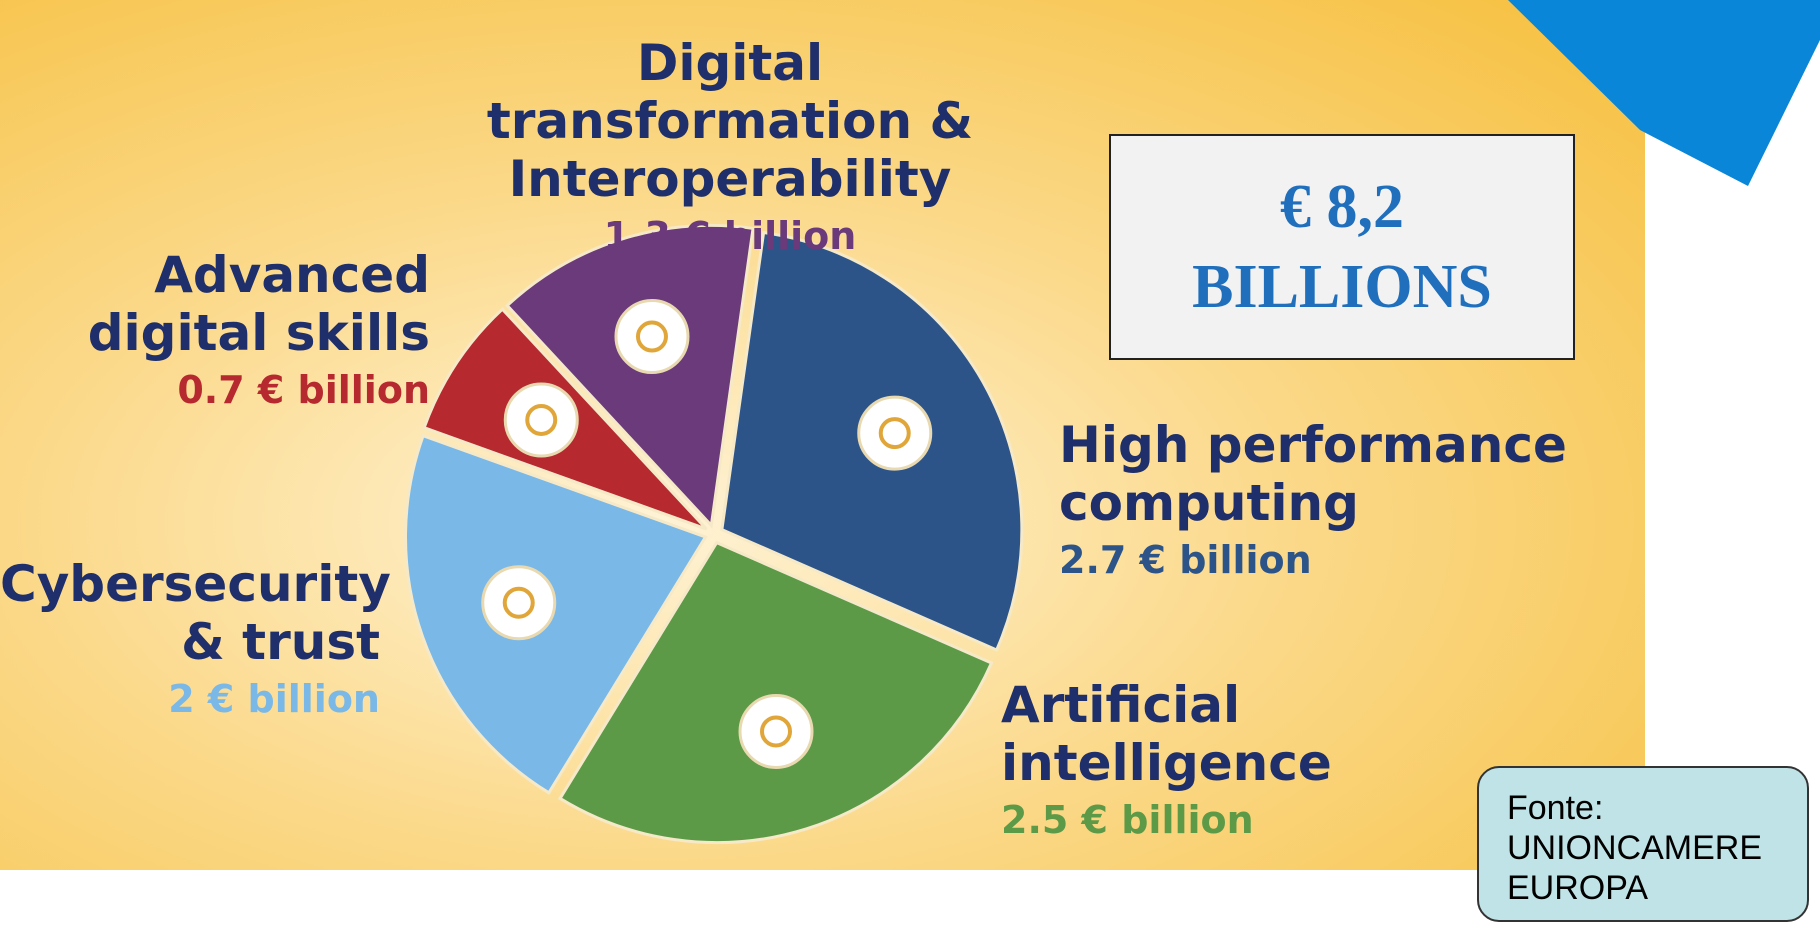  I want to click on value-label: 2.7 € billion, so click(1185, 560).